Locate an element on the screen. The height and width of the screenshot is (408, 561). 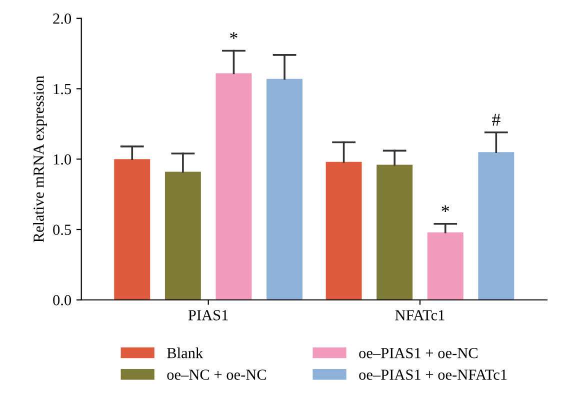
legend-label: oe–PIAS1 + oe-NFATc1 is located at coordinates (433, 375).